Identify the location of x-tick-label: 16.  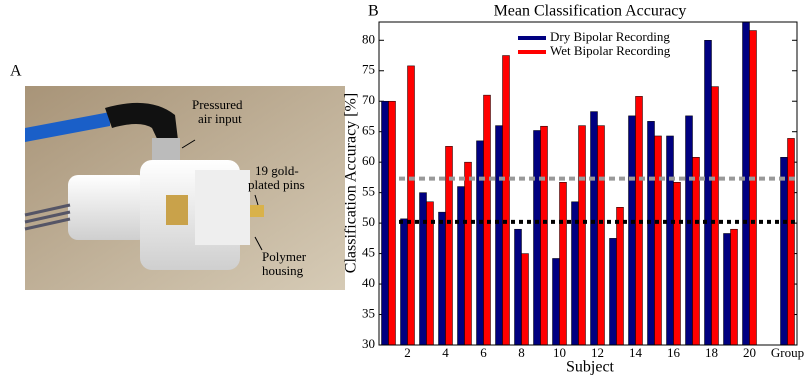
(674, 352).